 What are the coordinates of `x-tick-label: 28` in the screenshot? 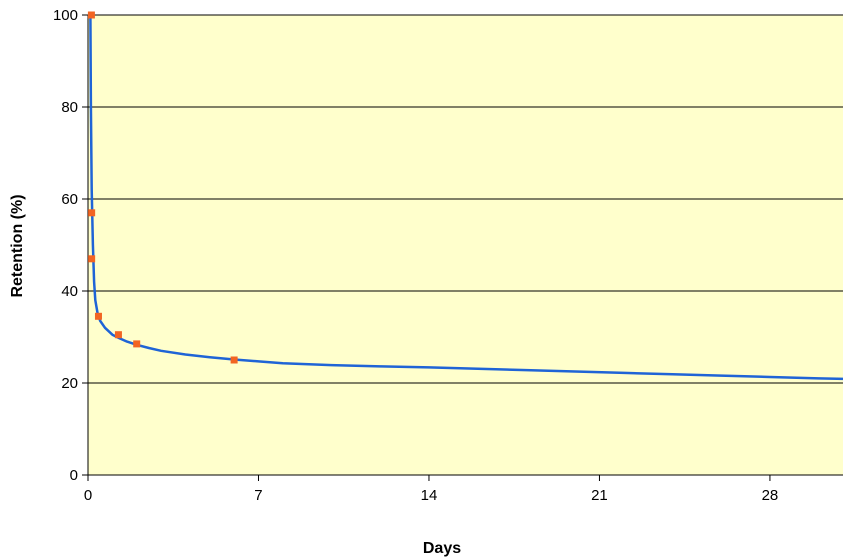 It's located at (770, 495).